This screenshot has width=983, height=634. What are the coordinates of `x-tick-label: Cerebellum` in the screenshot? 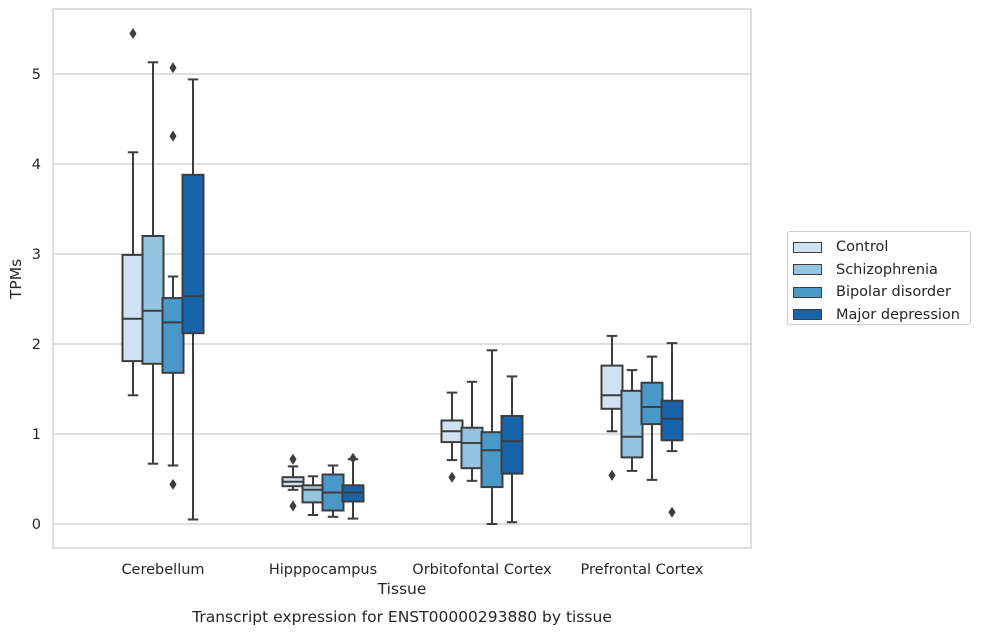 It's located at (162, 570).